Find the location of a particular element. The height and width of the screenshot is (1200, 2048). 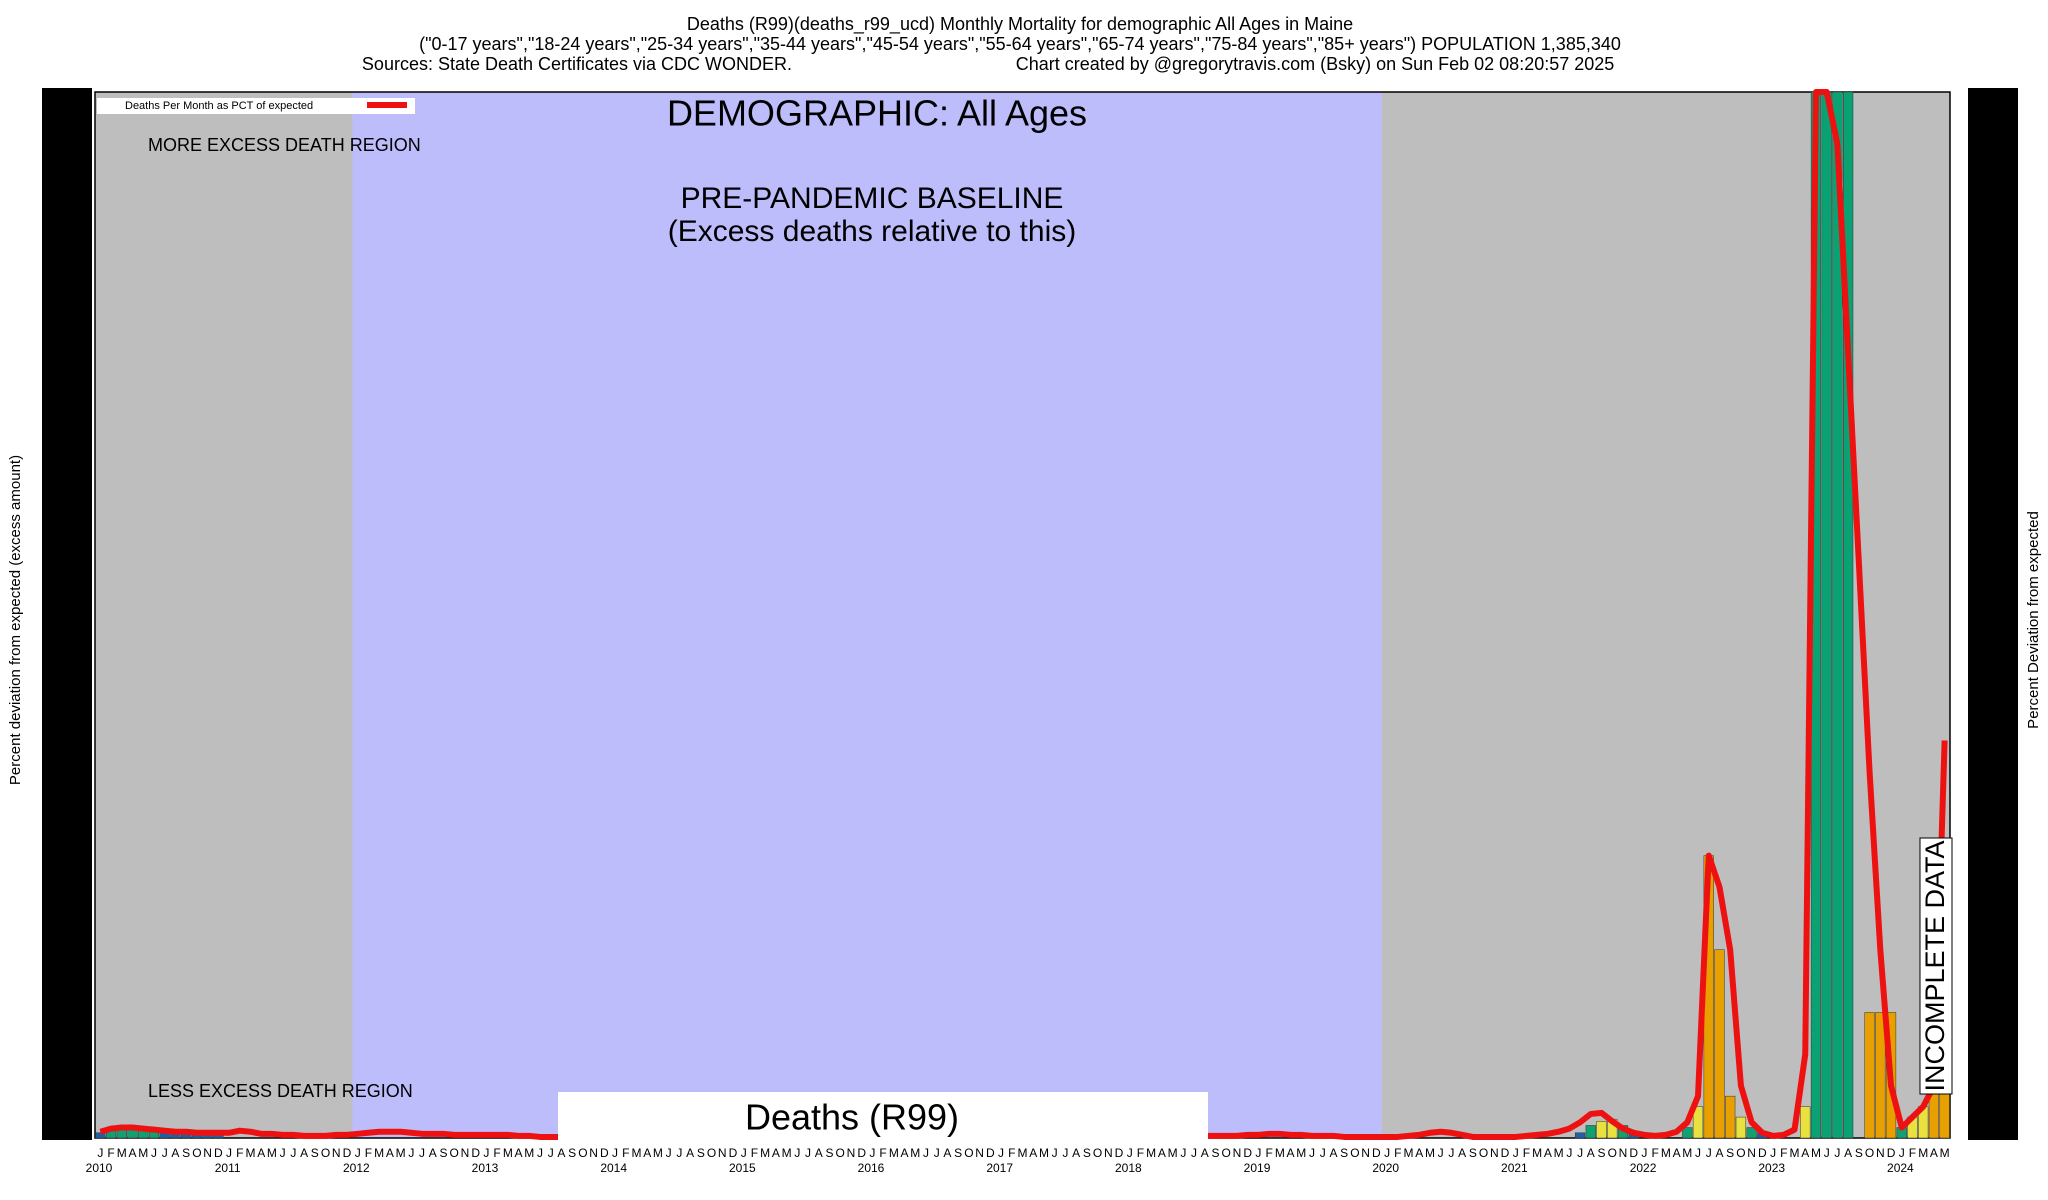

year-label: 2014 is located at coordinates (613, 1168).